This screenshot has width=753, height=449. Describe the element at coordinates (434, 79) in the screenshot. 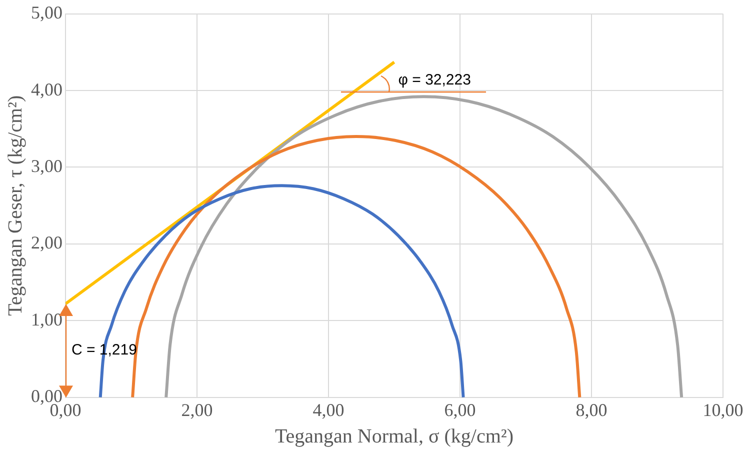

I see `annotation: φ = 32,223` at that location.